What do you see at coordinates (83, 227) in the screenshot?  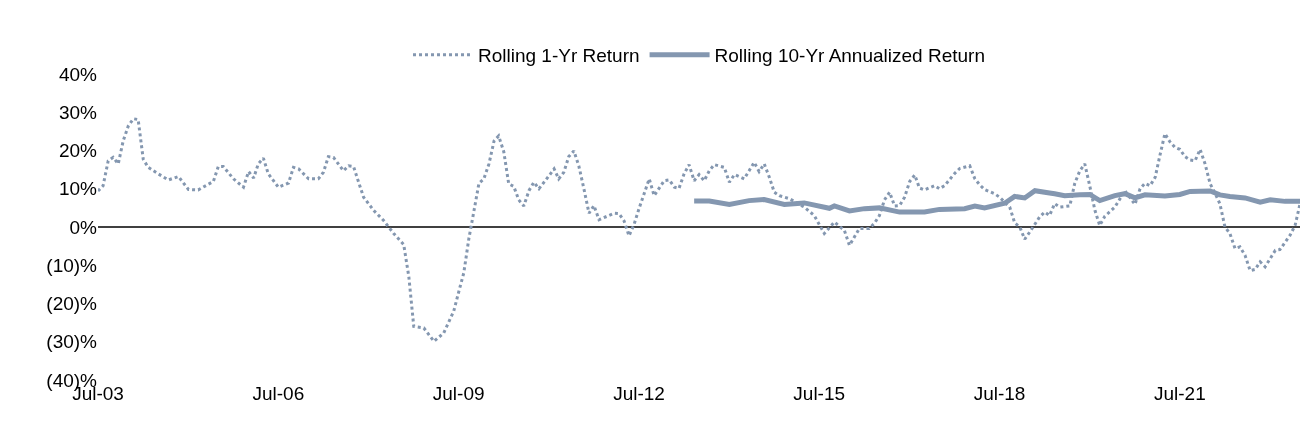 I see `y-tick-label: 0%` at bounding box center [83, 227].